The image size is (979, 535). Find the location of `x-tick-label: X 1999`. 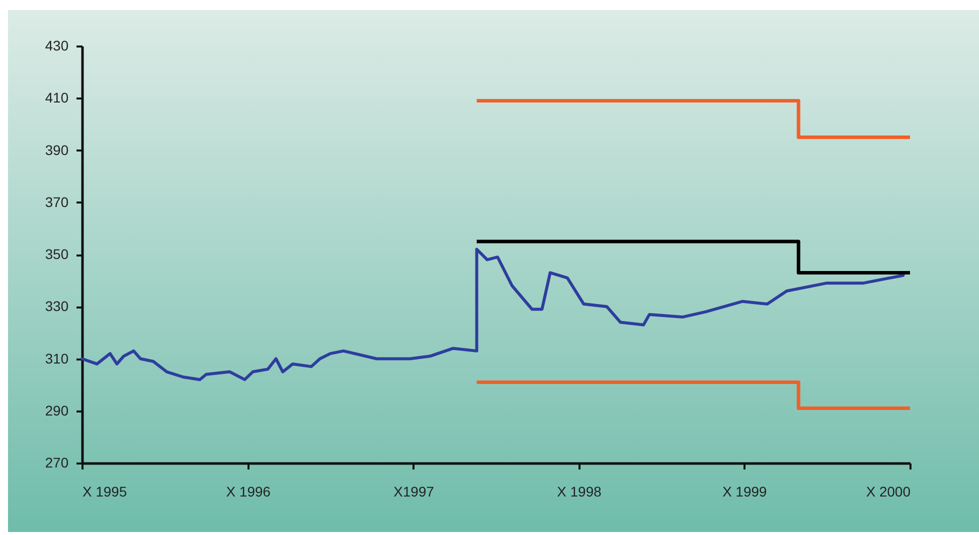

x-tick-label: X 1999 is located at coordinates (745, 492).